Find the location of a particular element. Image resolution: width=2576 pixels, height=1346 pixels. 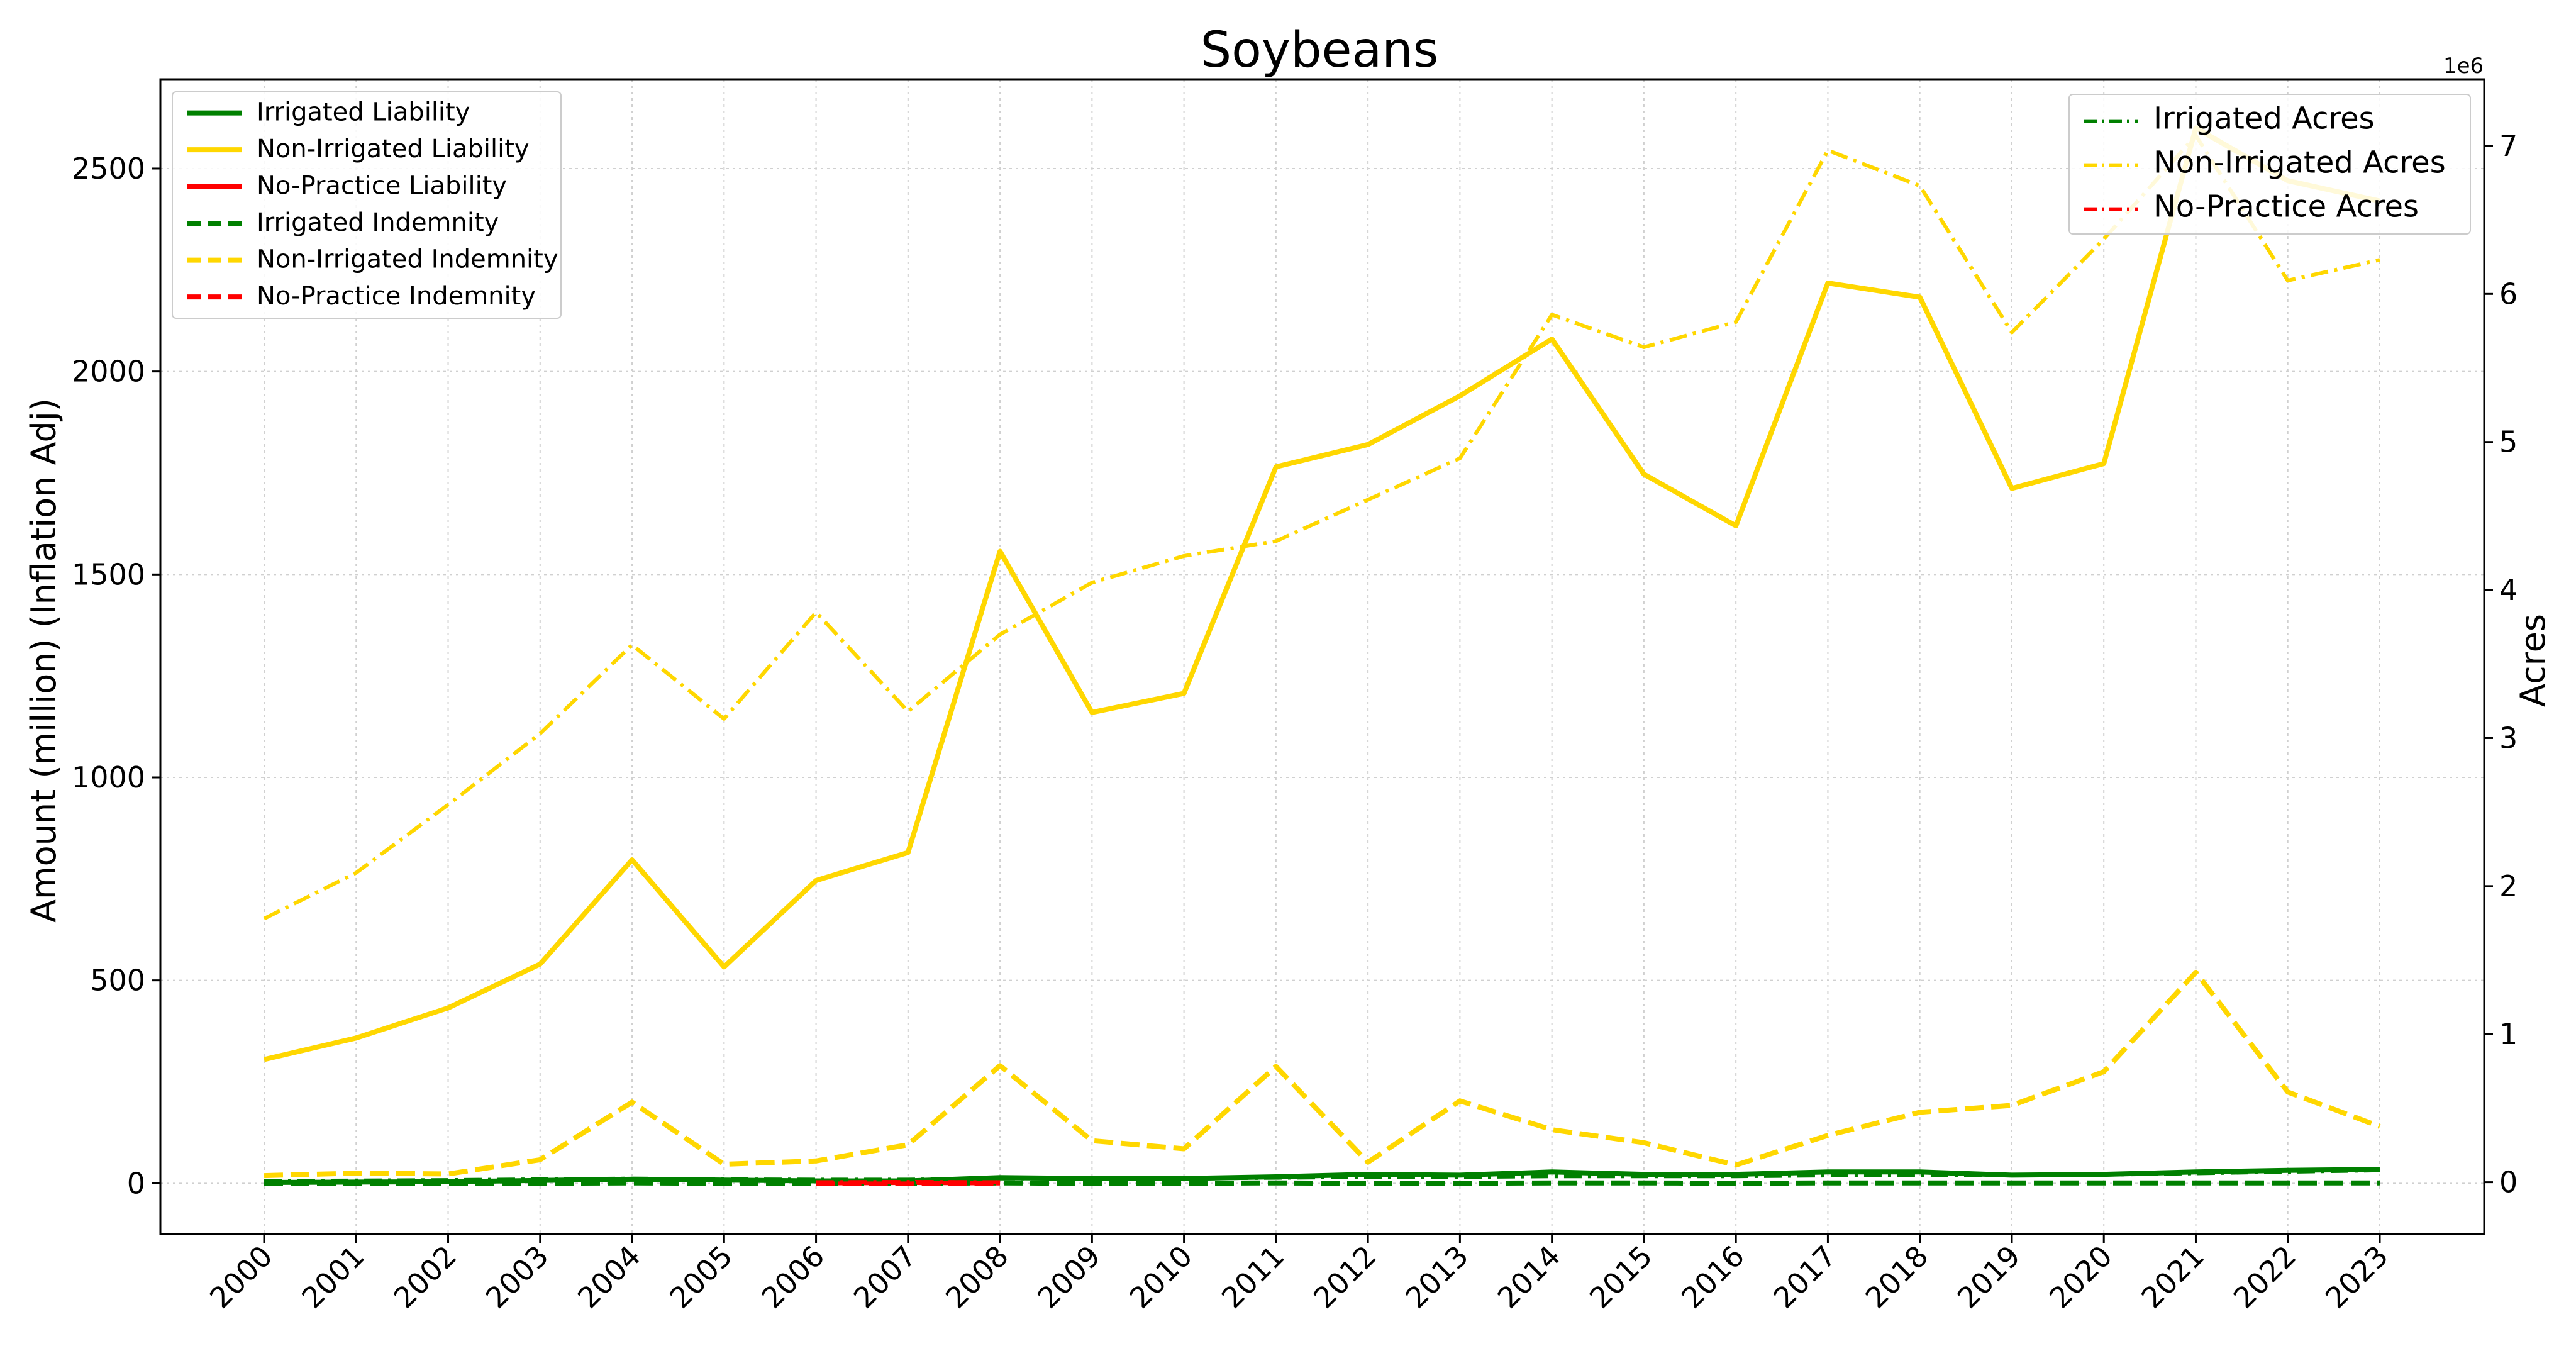

y2-tick-label: 3 is located at coordinates (2508, 738).